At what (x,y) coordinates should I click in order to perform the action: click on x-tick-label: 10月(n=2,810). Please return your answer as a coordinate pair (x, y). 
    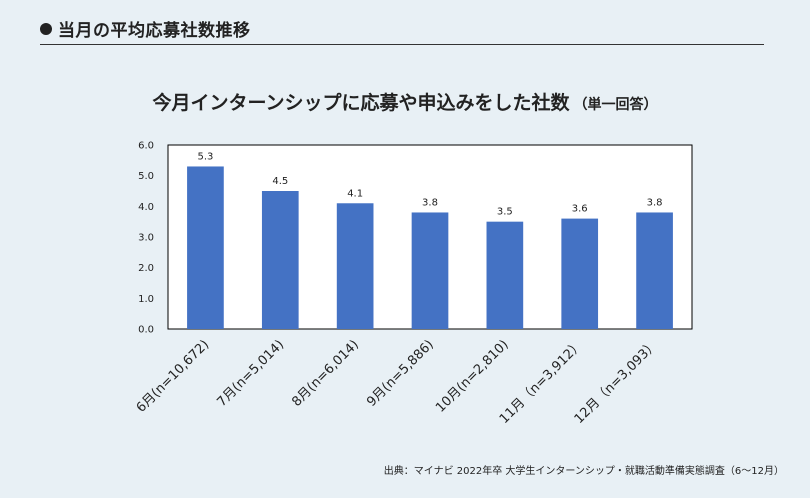
    Looking at the image, I should click on (472, 376).